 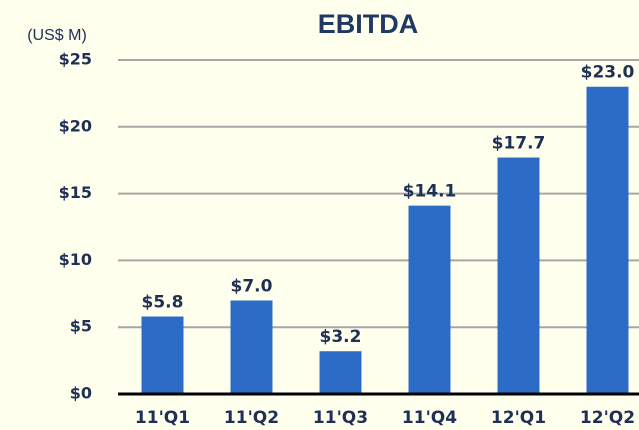 I want to click on x-tick-label: 11'Q1, so click(x=162, y=418).